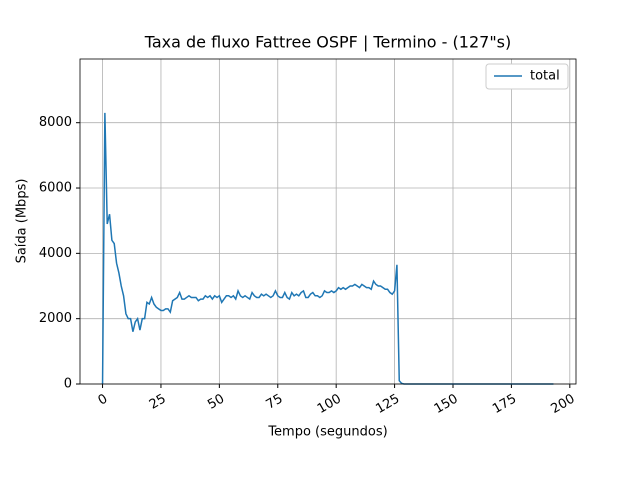  I want to click on legend-box, so click(527, 76).